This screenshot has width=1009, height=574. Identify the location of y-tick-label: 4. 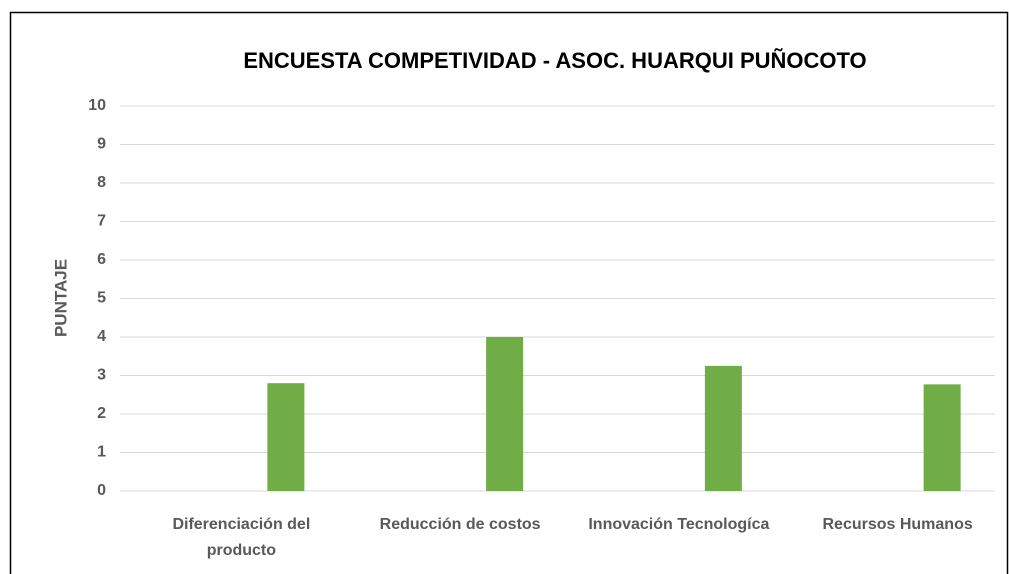
(101, 336).